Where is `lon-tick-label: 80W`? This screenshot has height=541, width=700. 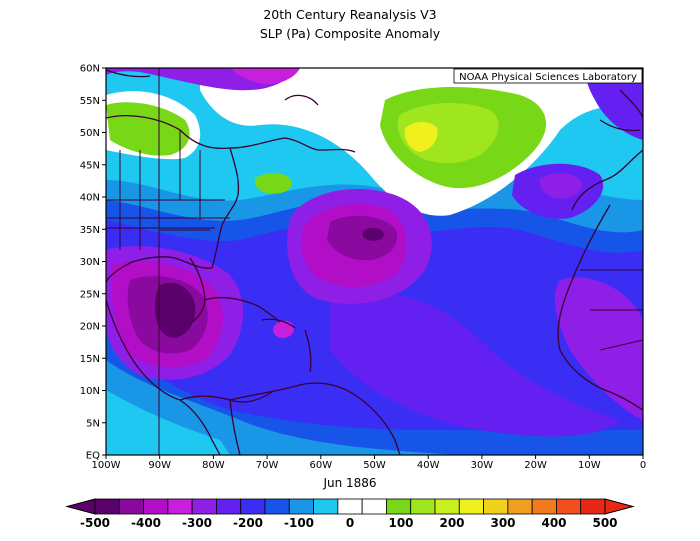
lon-tick-label: 80W is located at coordinates (213, 465).